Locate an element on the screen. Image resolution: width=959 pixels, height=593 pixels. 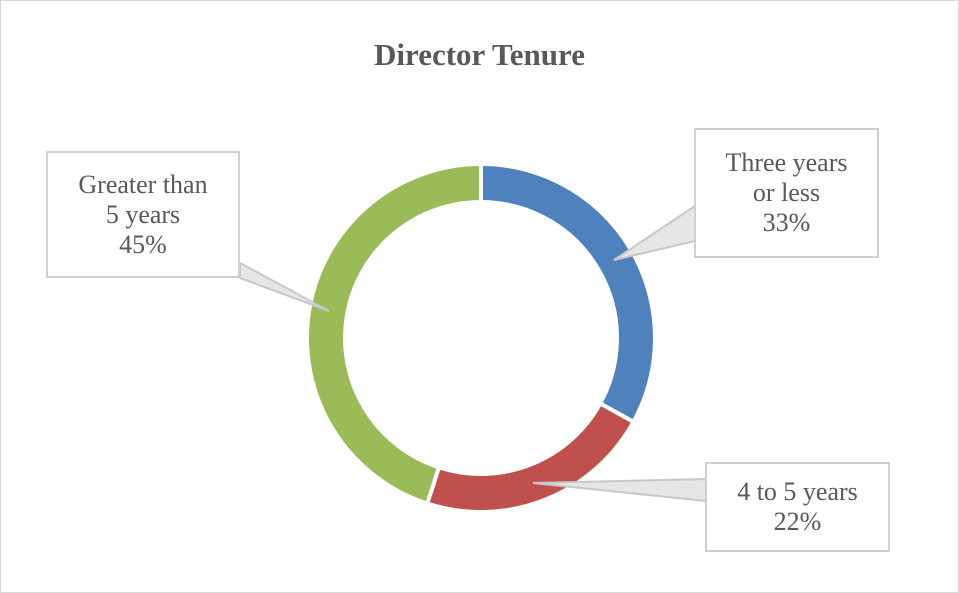
label-percent: 45% is located at coordinates (143, 244).